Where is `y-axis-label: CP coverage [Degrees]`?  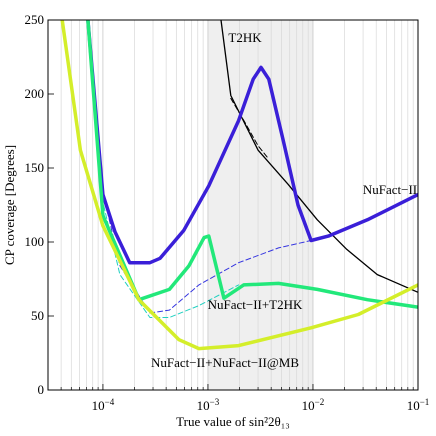 y-axis-label: CP coverage [Degrees] is located at coordinates (9, 205).